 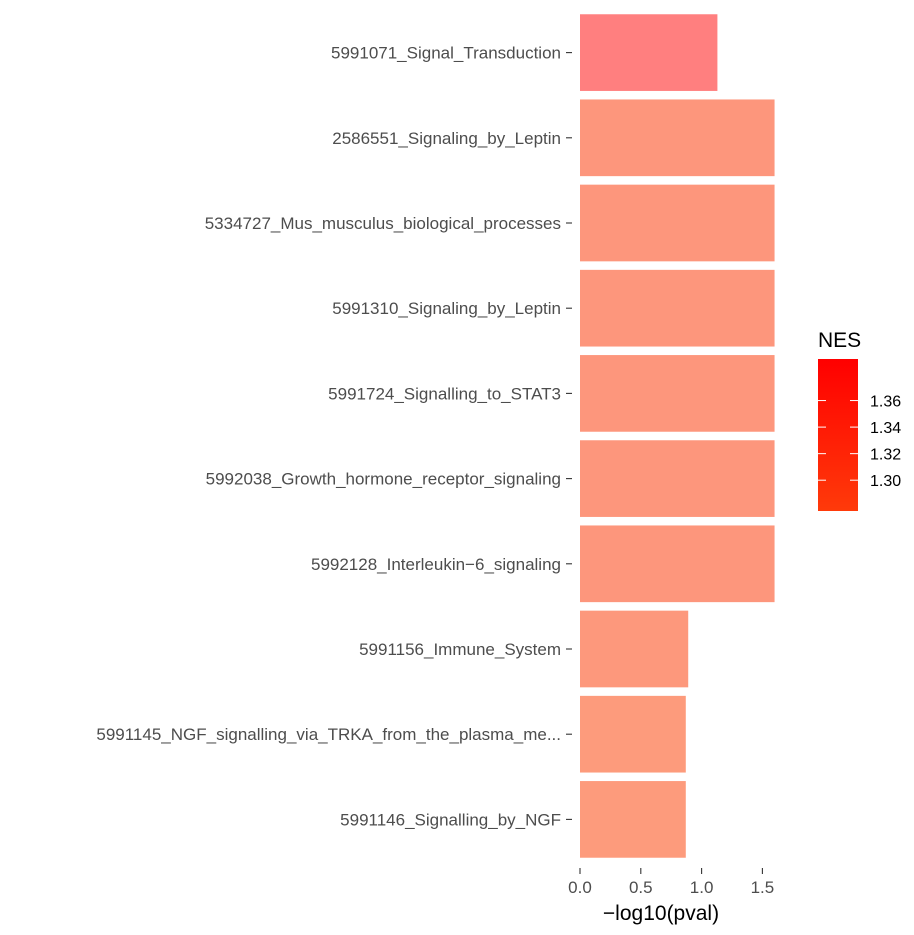 What do you see at coordinates (859, 442) in the screenshot?
I see `legend-ticks: 1.36 1.34 1.32 1.30` at bounding box center [859, 442].